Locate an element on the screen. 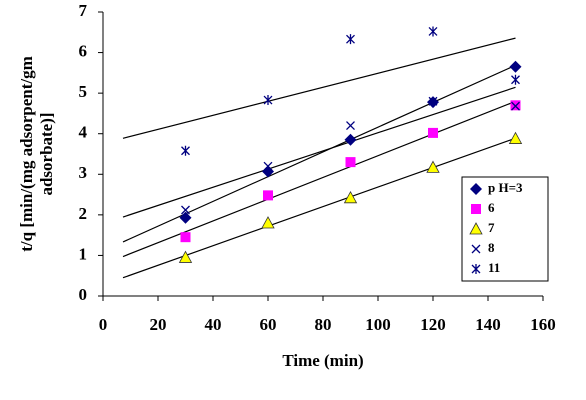 The width and height of the screenshot is (586, 400). x-tick-label: 60 is located at coordinates (268, 324).